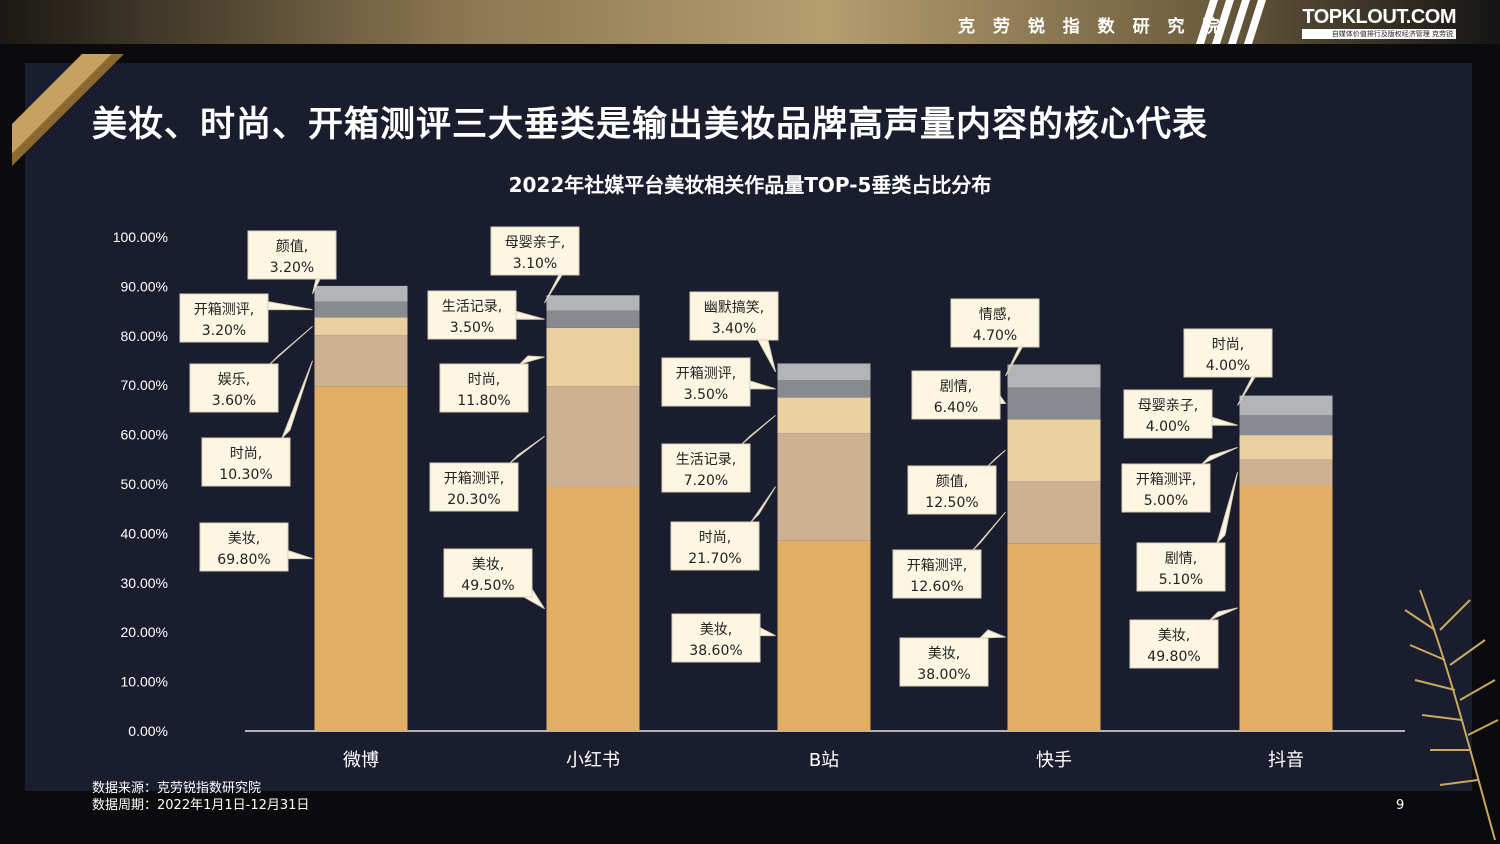 The height and width of the screenshot is (844, 1500). Describe the element at coordinates (723, 528) in the screenshot. I see `data-label: 时尚, 21.70%` at that location.